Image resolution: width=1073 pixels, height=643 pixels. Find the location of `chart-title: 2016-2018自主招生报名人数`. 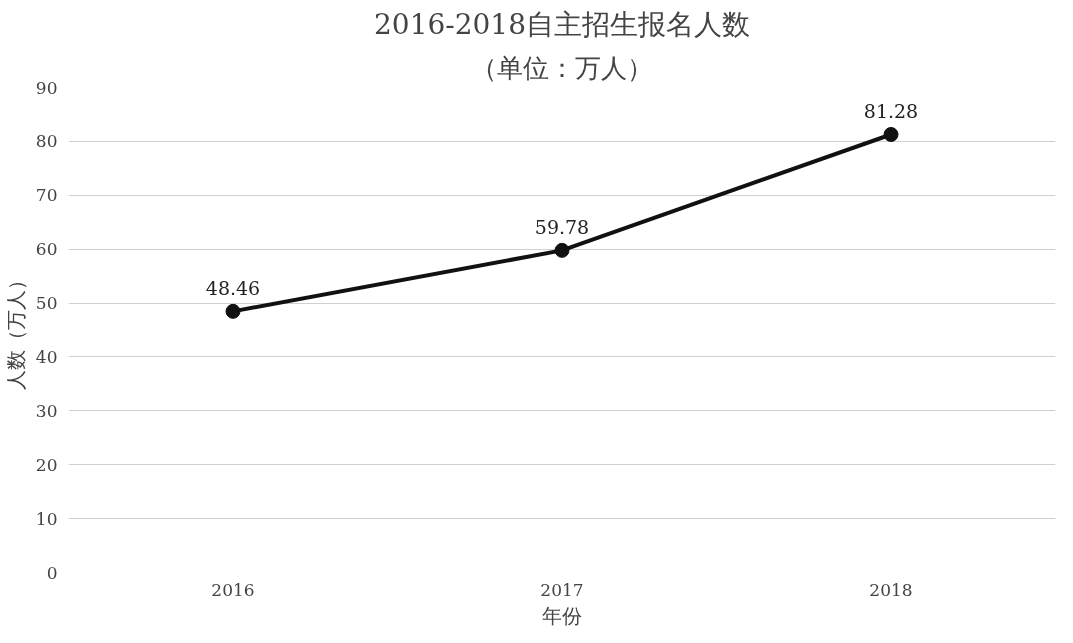

chart-title: 2016-2018自主招生报名人数 is located at coordinates (562, 24).